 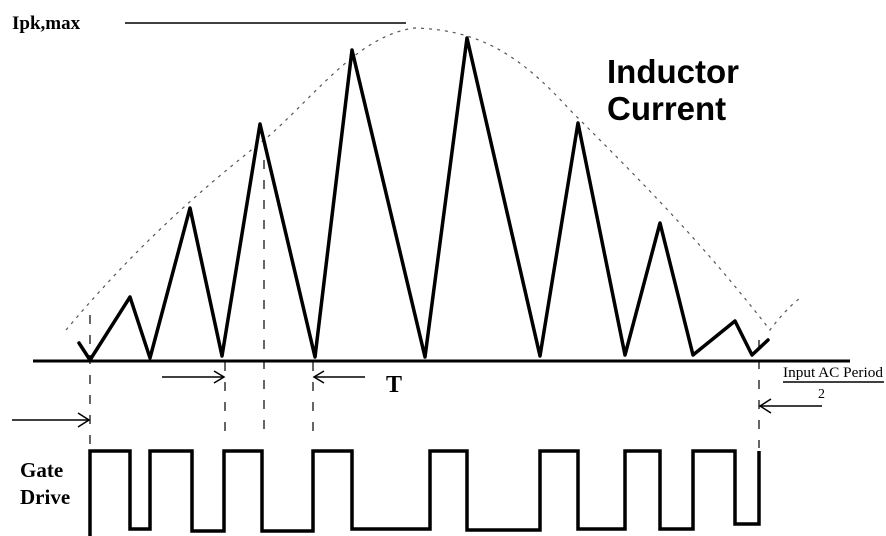 I want to click on half-period-right-arrow, so click(x=790, y=406).